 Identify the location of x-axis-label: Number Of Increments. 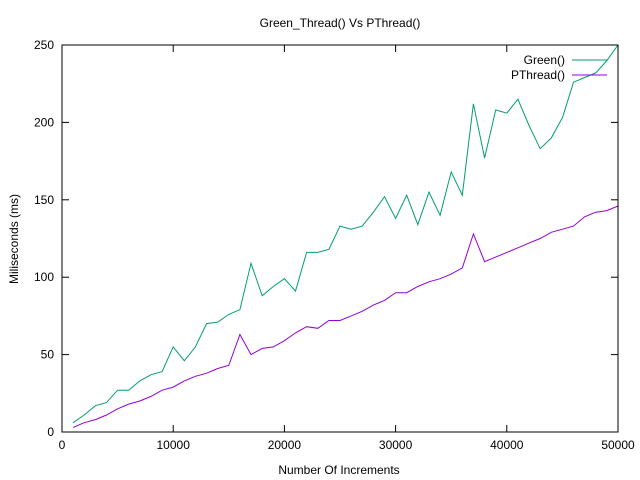
(338, 470).